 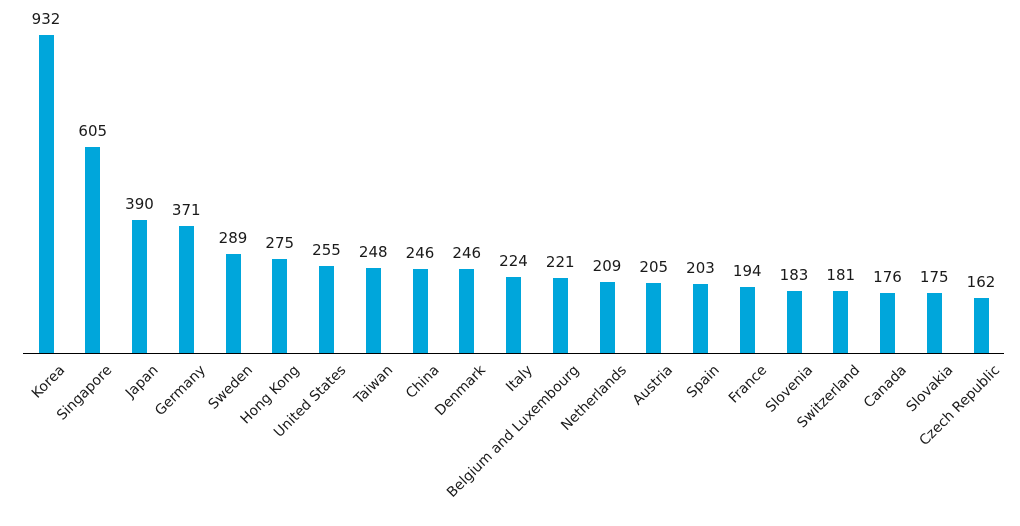 What do you see at coordinates (934, 277) in the screenshot?
I see `value-label: 175` at bounding box center [934, 277].